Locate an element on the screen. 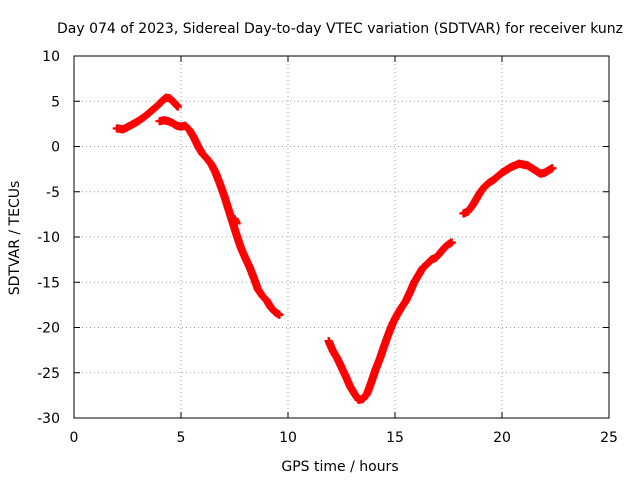 This screenshot has width=640, height=480. y-tick-label: -30 is located at coordinates (48, 419).